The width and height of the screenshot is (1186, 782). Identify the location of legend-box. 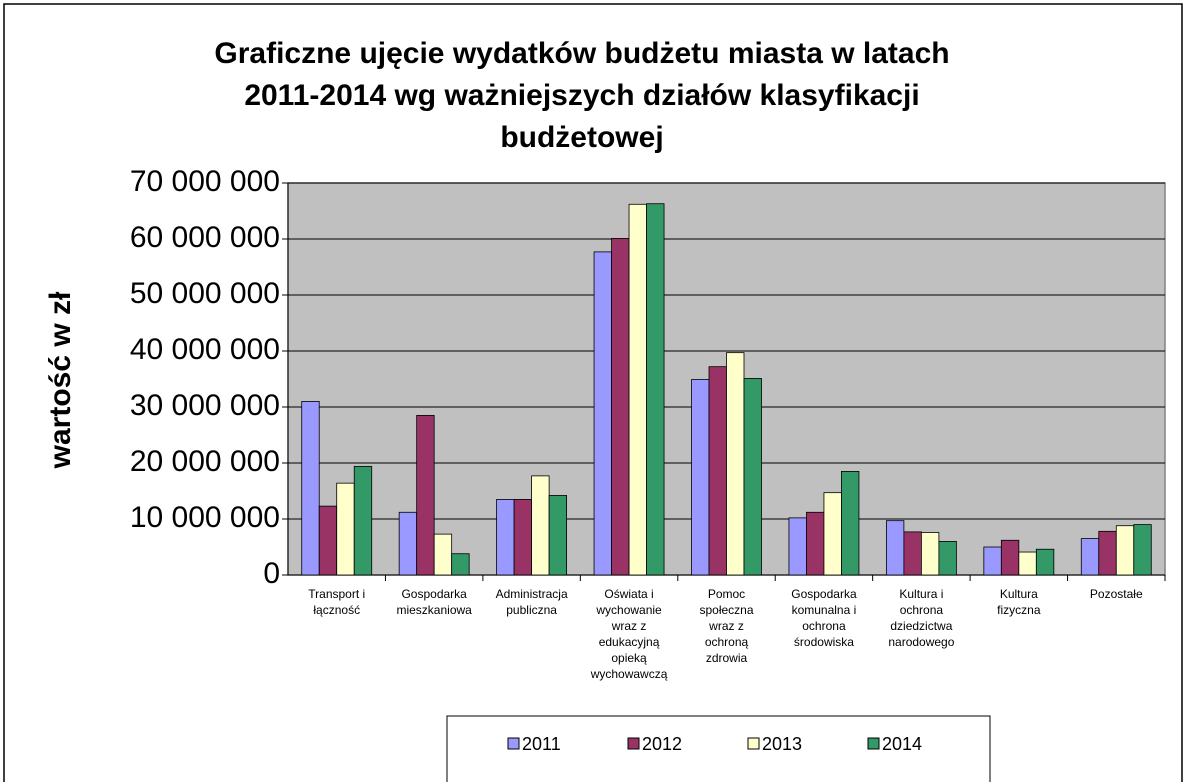
(718, 748).